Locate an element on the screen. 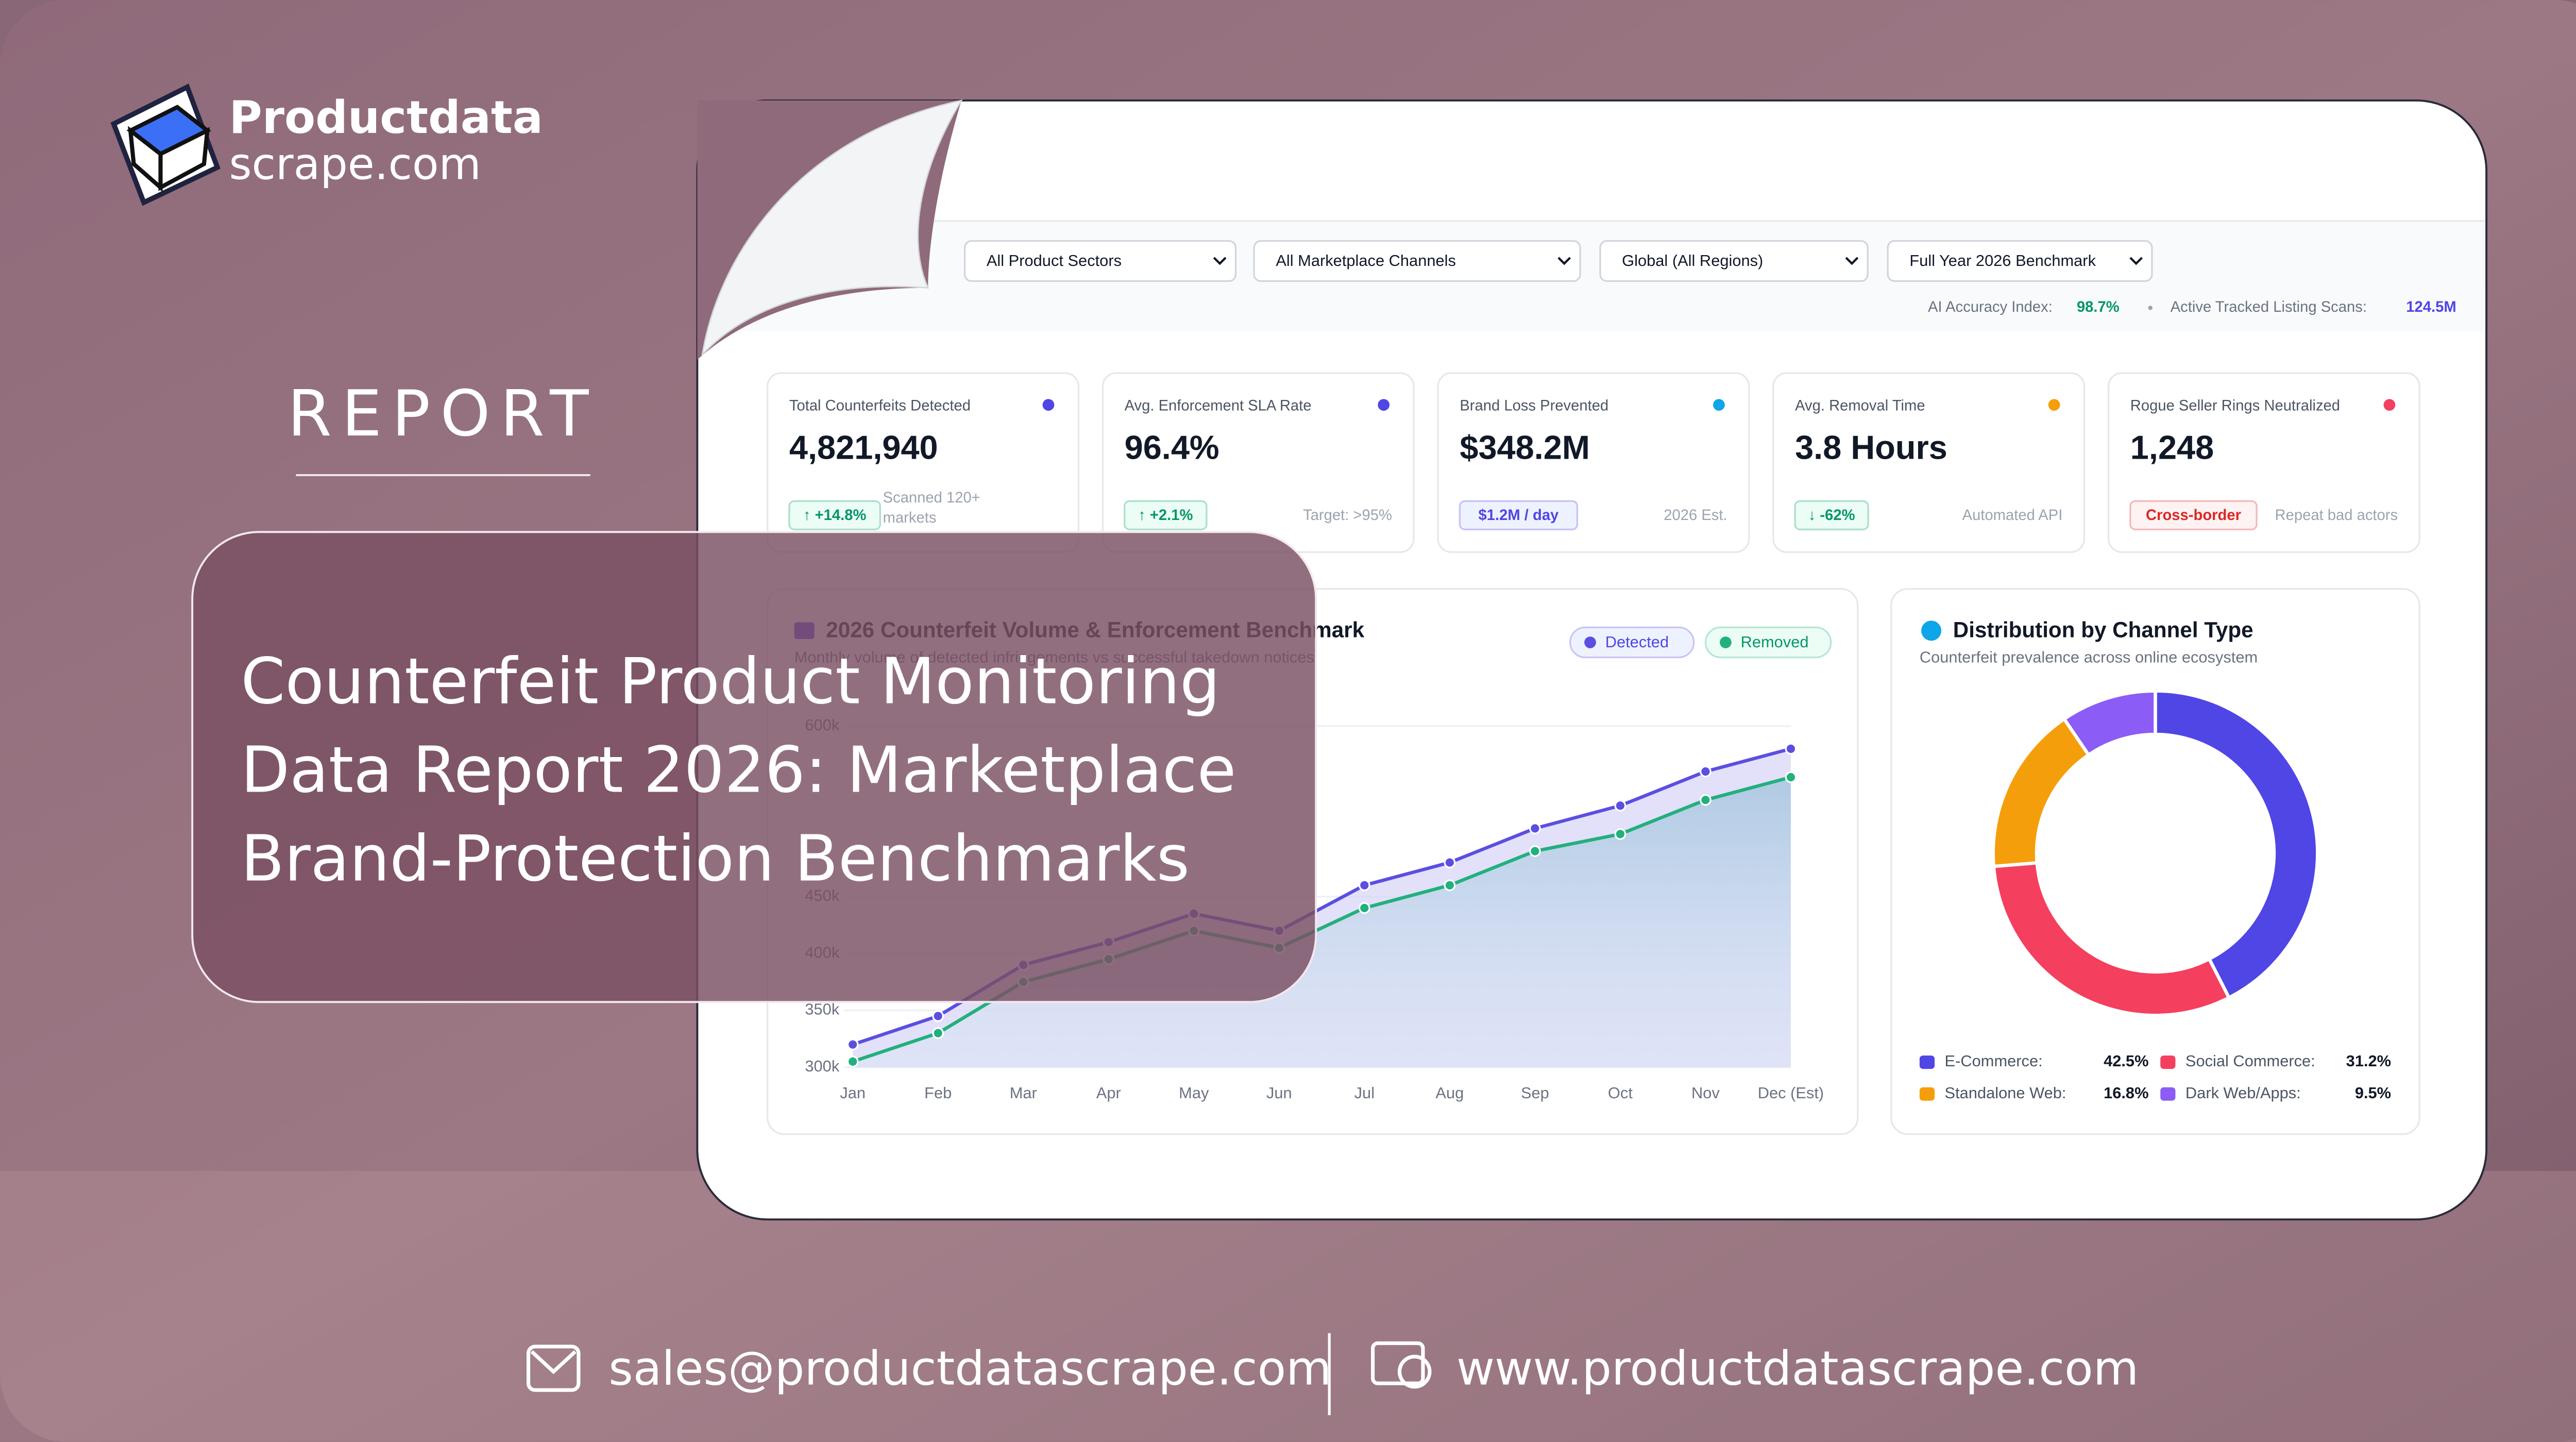 Image resolution: width=2576 pixels, height=1442 pixels. legend-label: Standalone Web: is located at coordinates (2005, 1093).